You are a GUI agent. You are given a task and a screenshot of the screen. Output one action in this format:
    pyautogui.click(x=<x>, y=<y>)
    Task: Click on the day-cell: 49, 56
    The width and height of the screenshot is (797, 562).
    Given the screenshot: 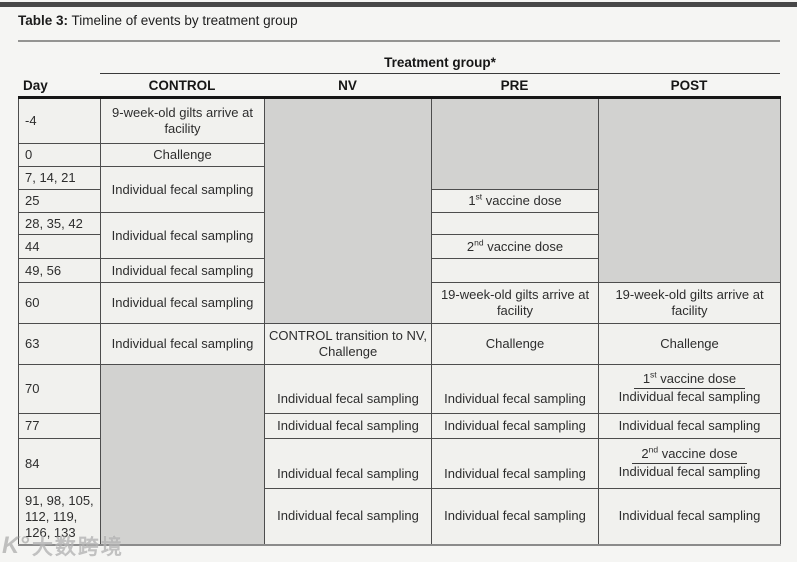 What is the action you would take?
    pyautogui.click(x=59, y=270)
    